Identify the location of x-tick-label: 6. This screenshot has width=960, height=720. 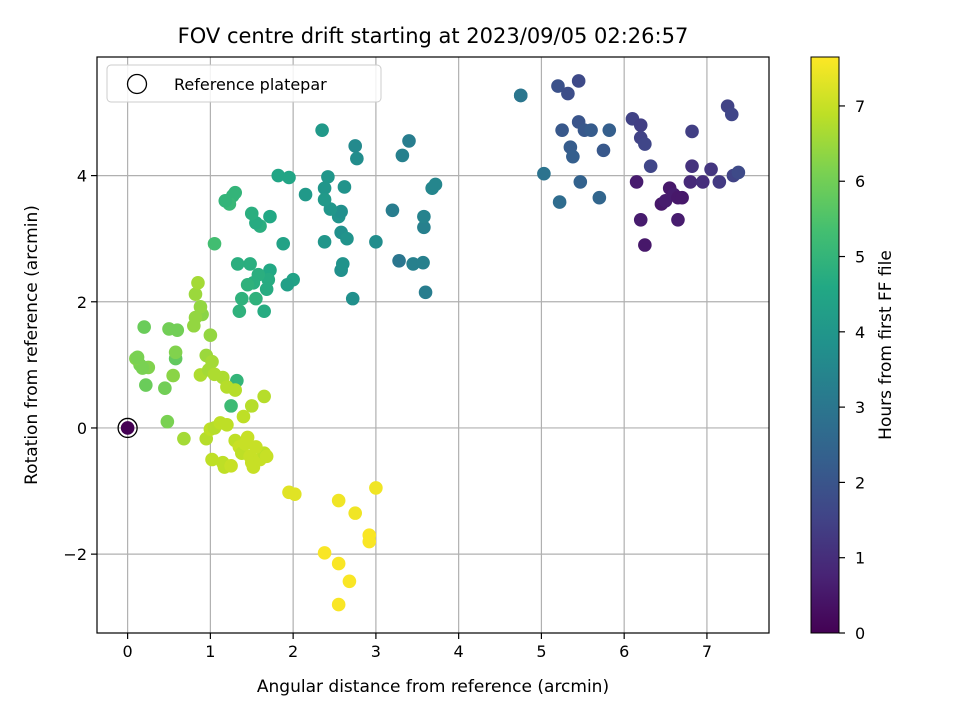
(624, 651).